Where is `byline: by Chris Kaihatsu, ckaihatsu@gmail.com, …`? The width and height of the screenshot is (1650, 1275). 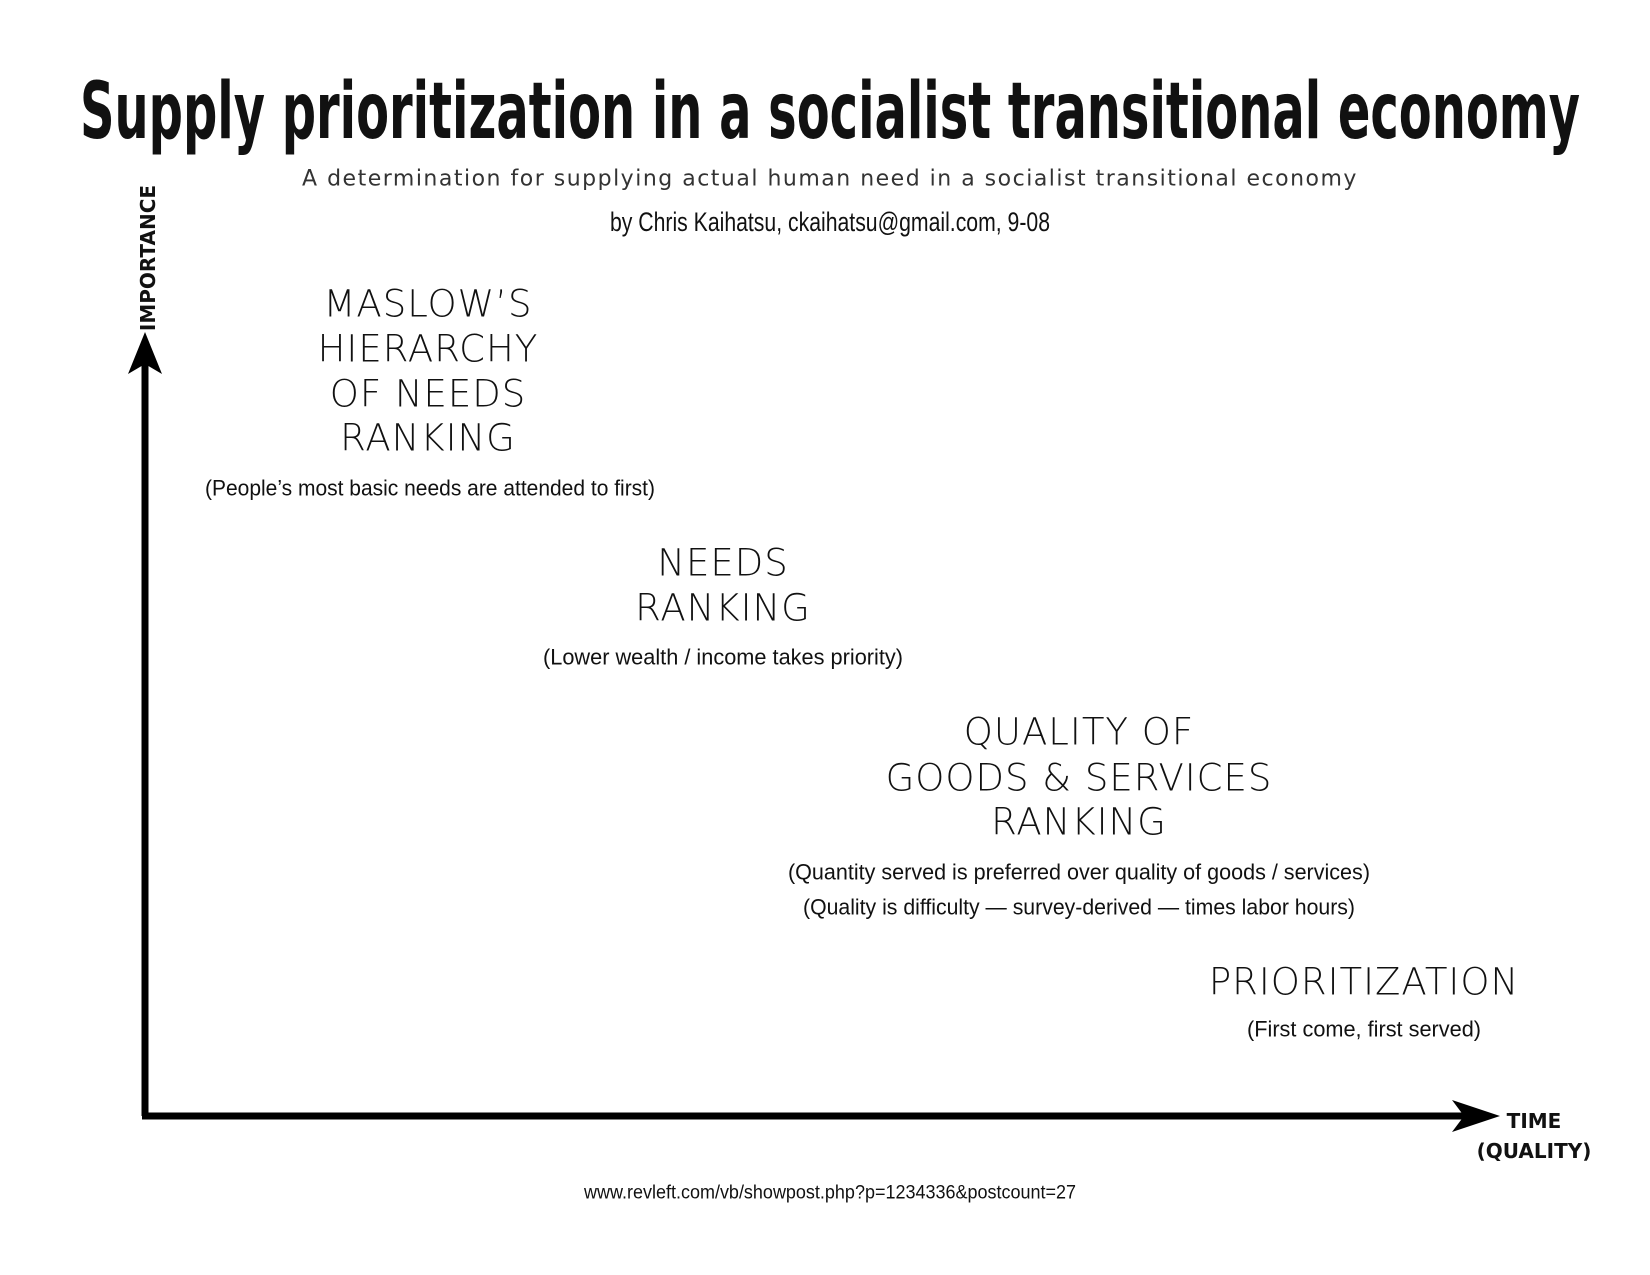
byline: by Chris Kaihatsu, ckaihatsu@gmail.com, … is located at coordinates (830, 222).